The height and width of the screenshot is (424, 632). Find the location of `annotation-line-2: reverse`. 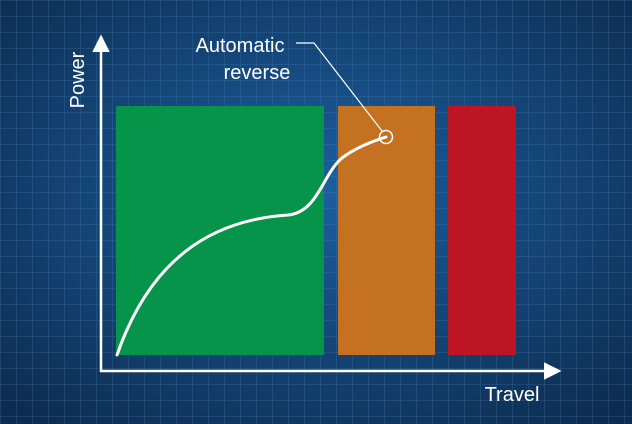

annotation-line-2: reverse is located at coordinates (257, 73).